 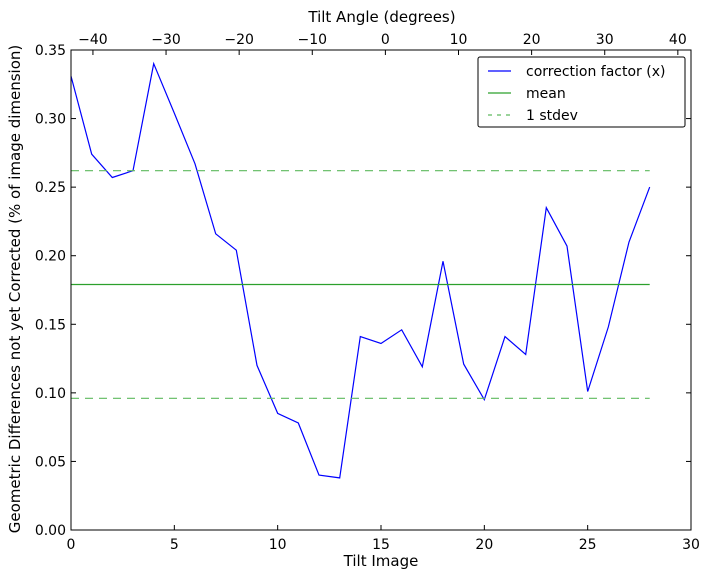 I want to click on y-tick-label: 0.05, so click(x=50, y=462).